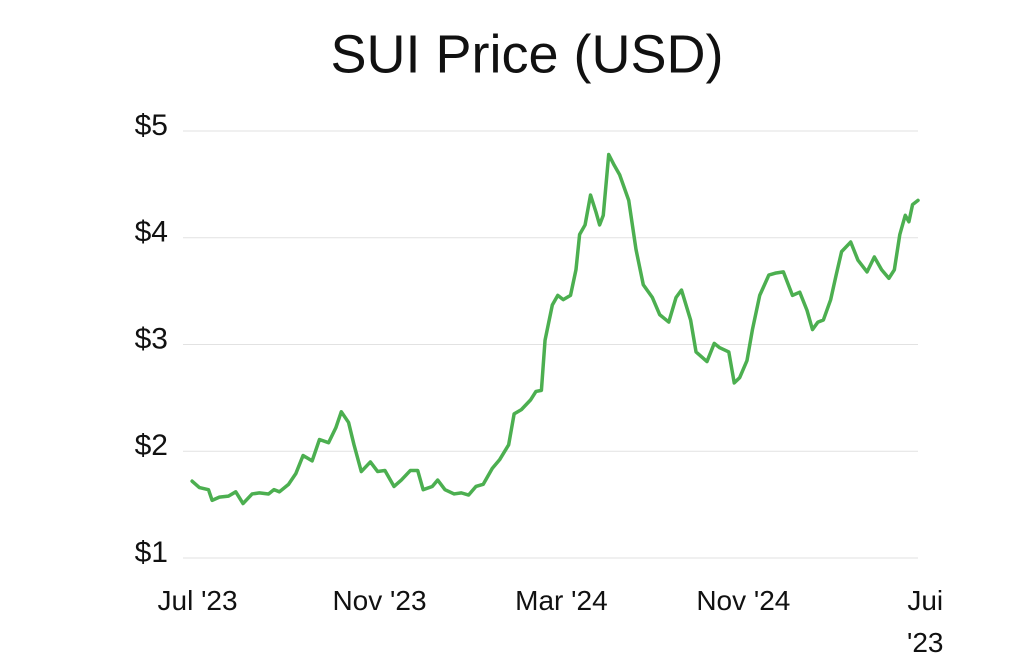 The image size is (1024, 671). What do you see at coordinates (151, 338) in the screenshot?
I see `y-tick-label: $3` at bounding box center [151, 338].